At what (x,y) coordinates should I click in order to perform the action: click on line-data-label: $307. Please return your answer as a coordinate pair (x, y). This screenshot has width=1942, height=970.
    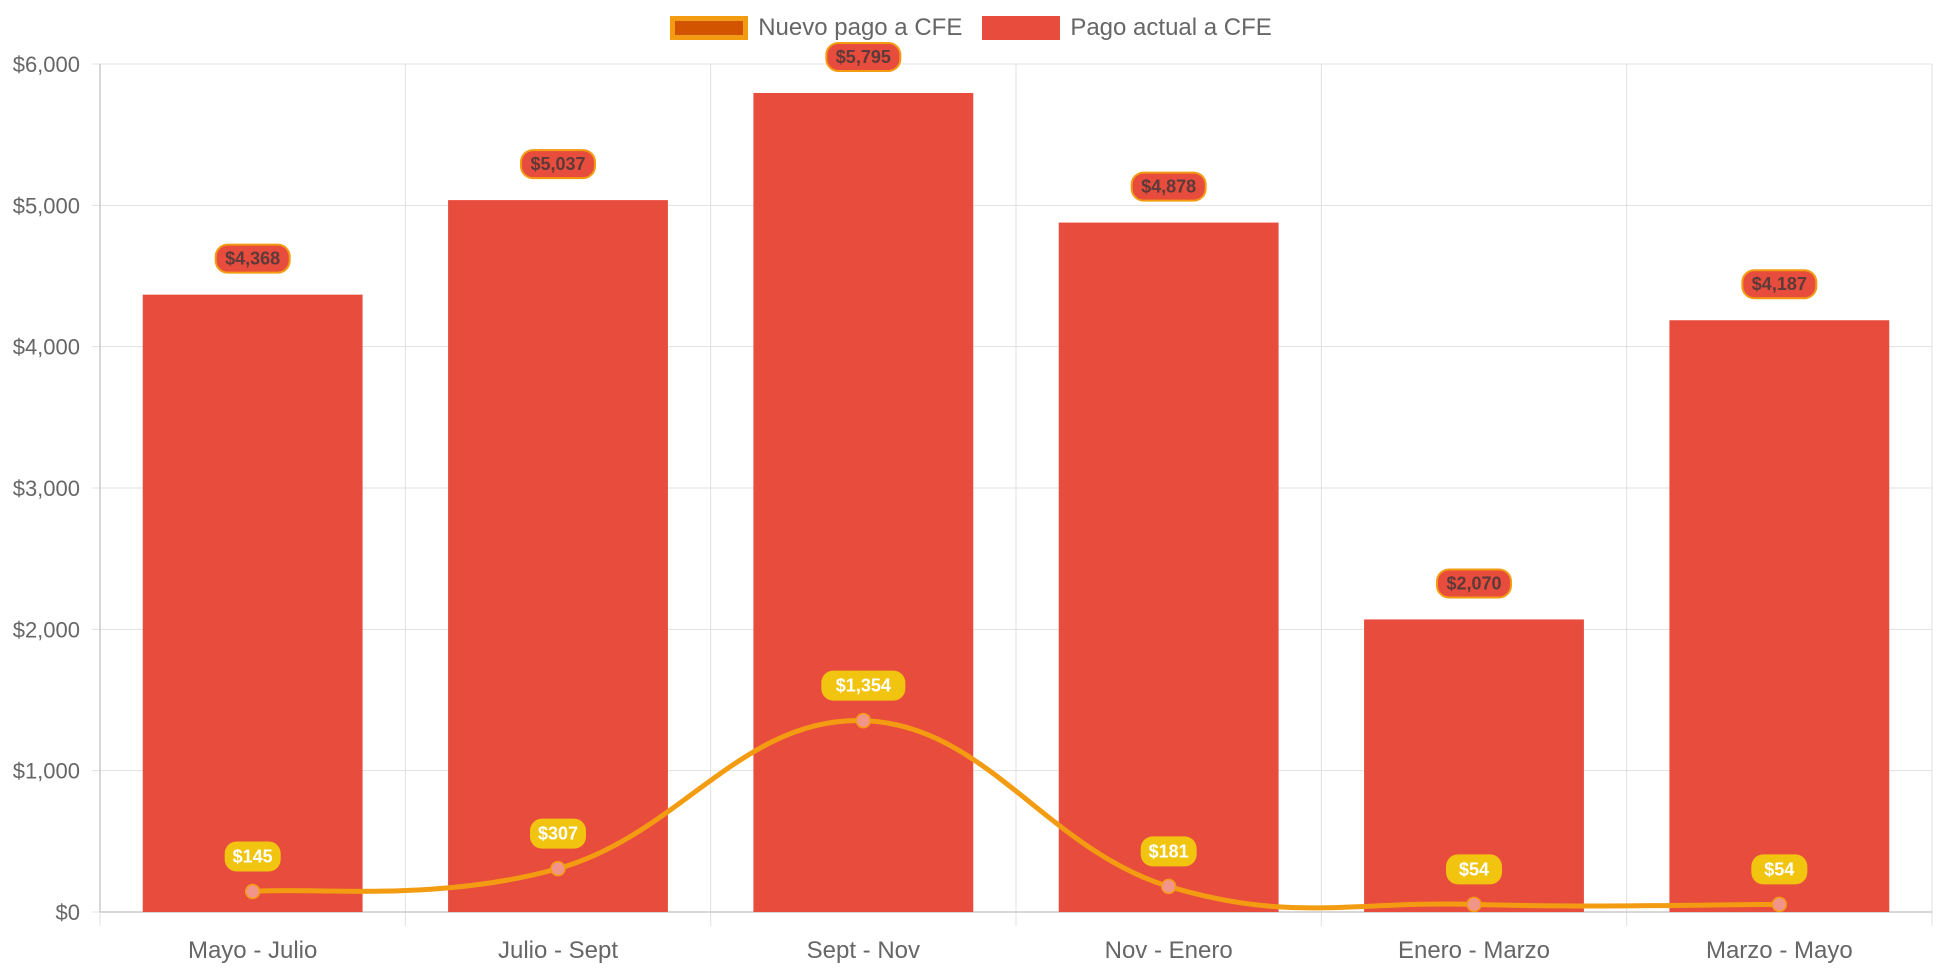
    Looking at the image, I should click on (558, 834).